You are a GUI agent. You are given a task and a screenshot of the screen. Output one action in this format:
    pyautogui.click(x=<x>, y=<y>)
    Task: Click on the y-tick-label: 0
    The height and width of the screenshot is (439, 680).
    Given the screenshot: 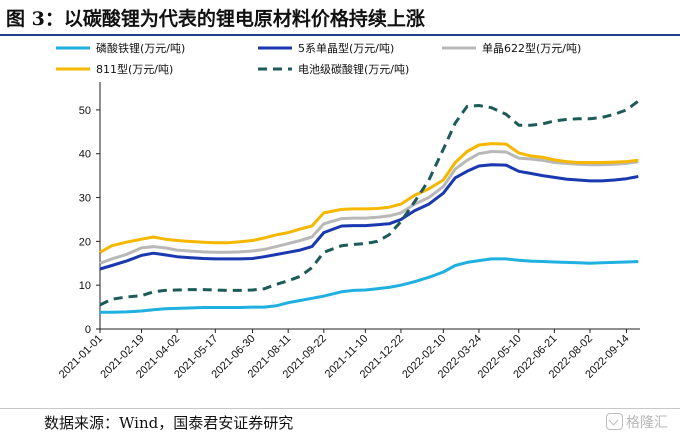 What is the action you would take?
    pyautogui.click(x=88, y=330)
    